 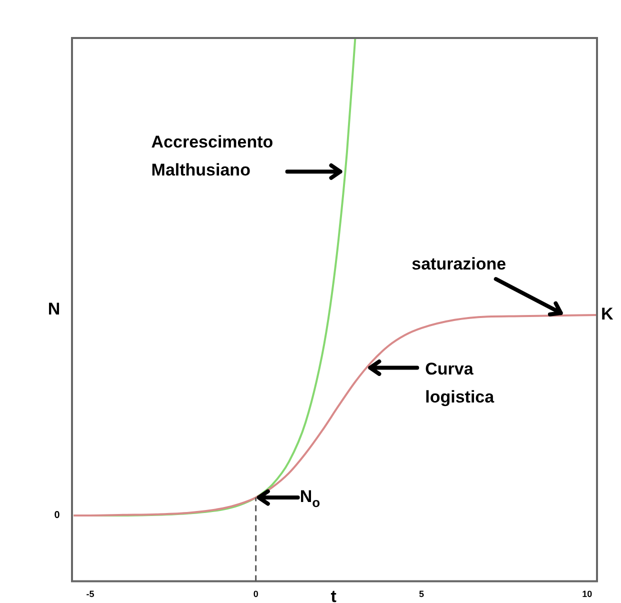 What do you see at coordinates (333, 594) in the screenshot?
I see `x-axis-title: t` at bounding box center [333, 594].